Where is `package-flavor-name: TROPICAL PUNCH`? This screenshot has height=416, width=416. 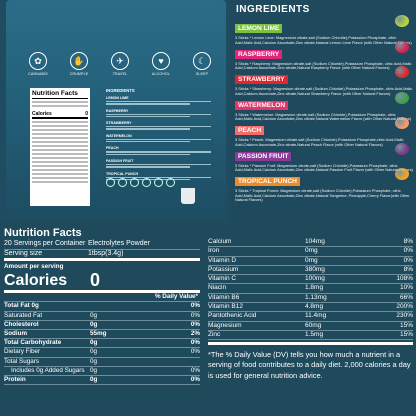 package-flavor-name: TROPICAL PUNCH is located at coordinates (122, 173).